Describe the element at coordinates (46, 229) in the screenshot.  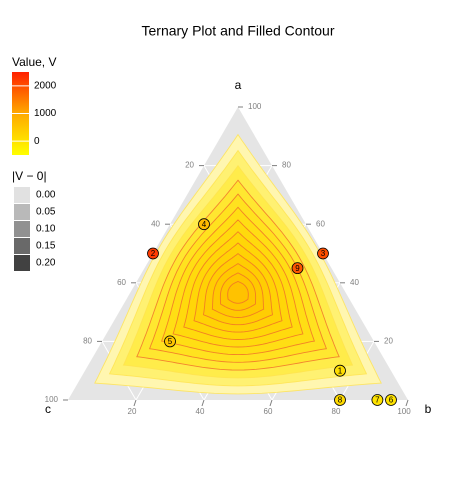
I see `legend-label: 0.10` at that location.